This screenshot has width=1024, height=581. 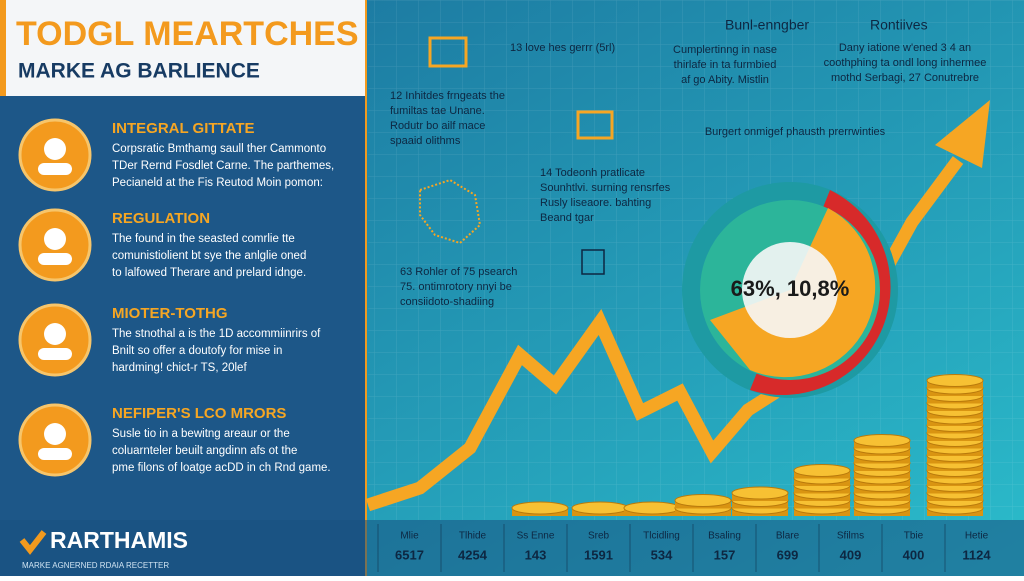 I want to click on table-label: Bsaling, so click(x=724, y=536).